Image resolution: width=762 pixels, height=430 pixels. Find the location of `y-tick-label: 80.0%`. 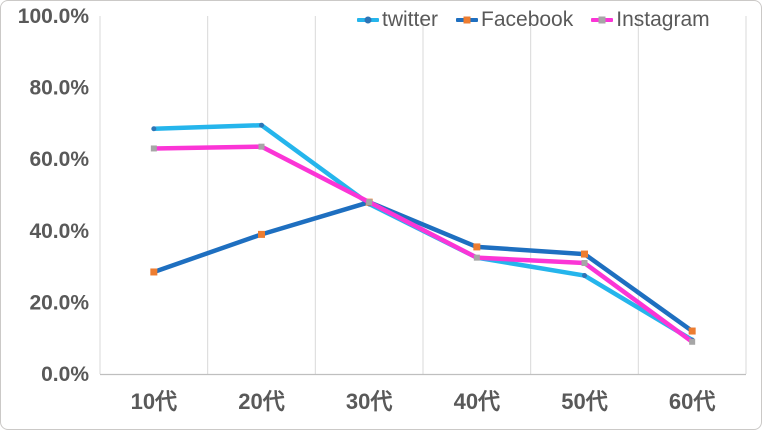

y-tick-label: 80.0% is located at coordinates (59, 88).